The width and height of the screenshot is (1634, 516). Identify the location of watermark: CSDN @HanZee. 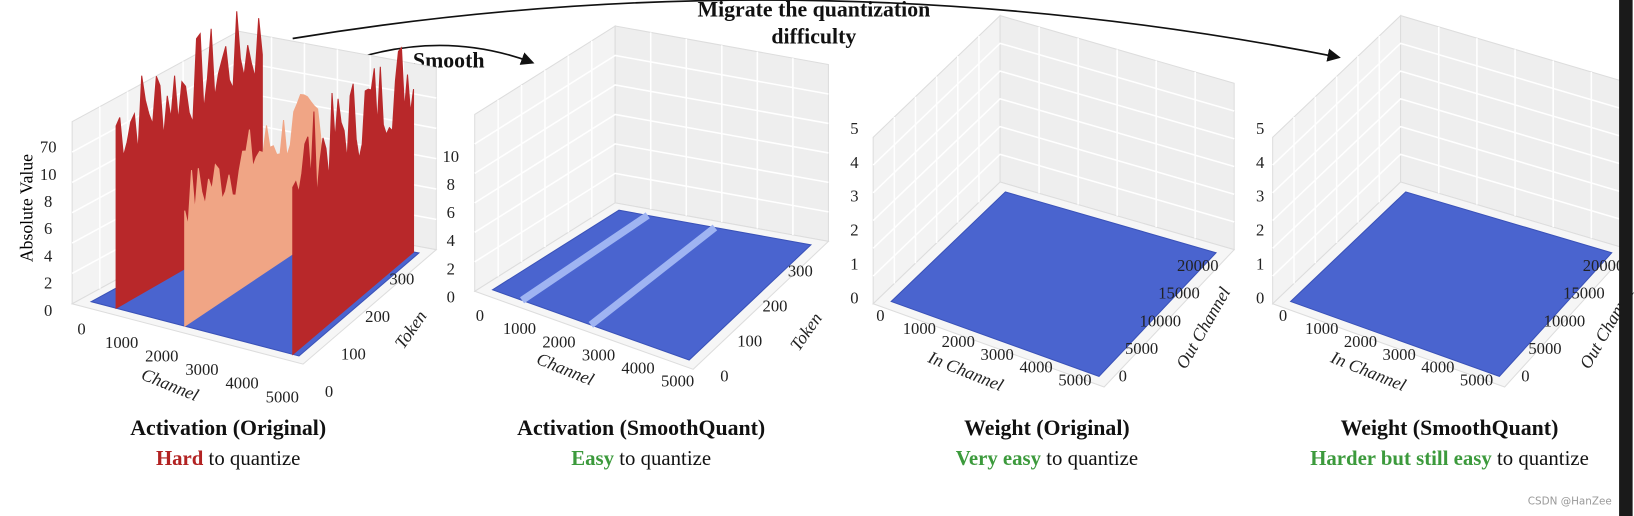
(1570, 502).